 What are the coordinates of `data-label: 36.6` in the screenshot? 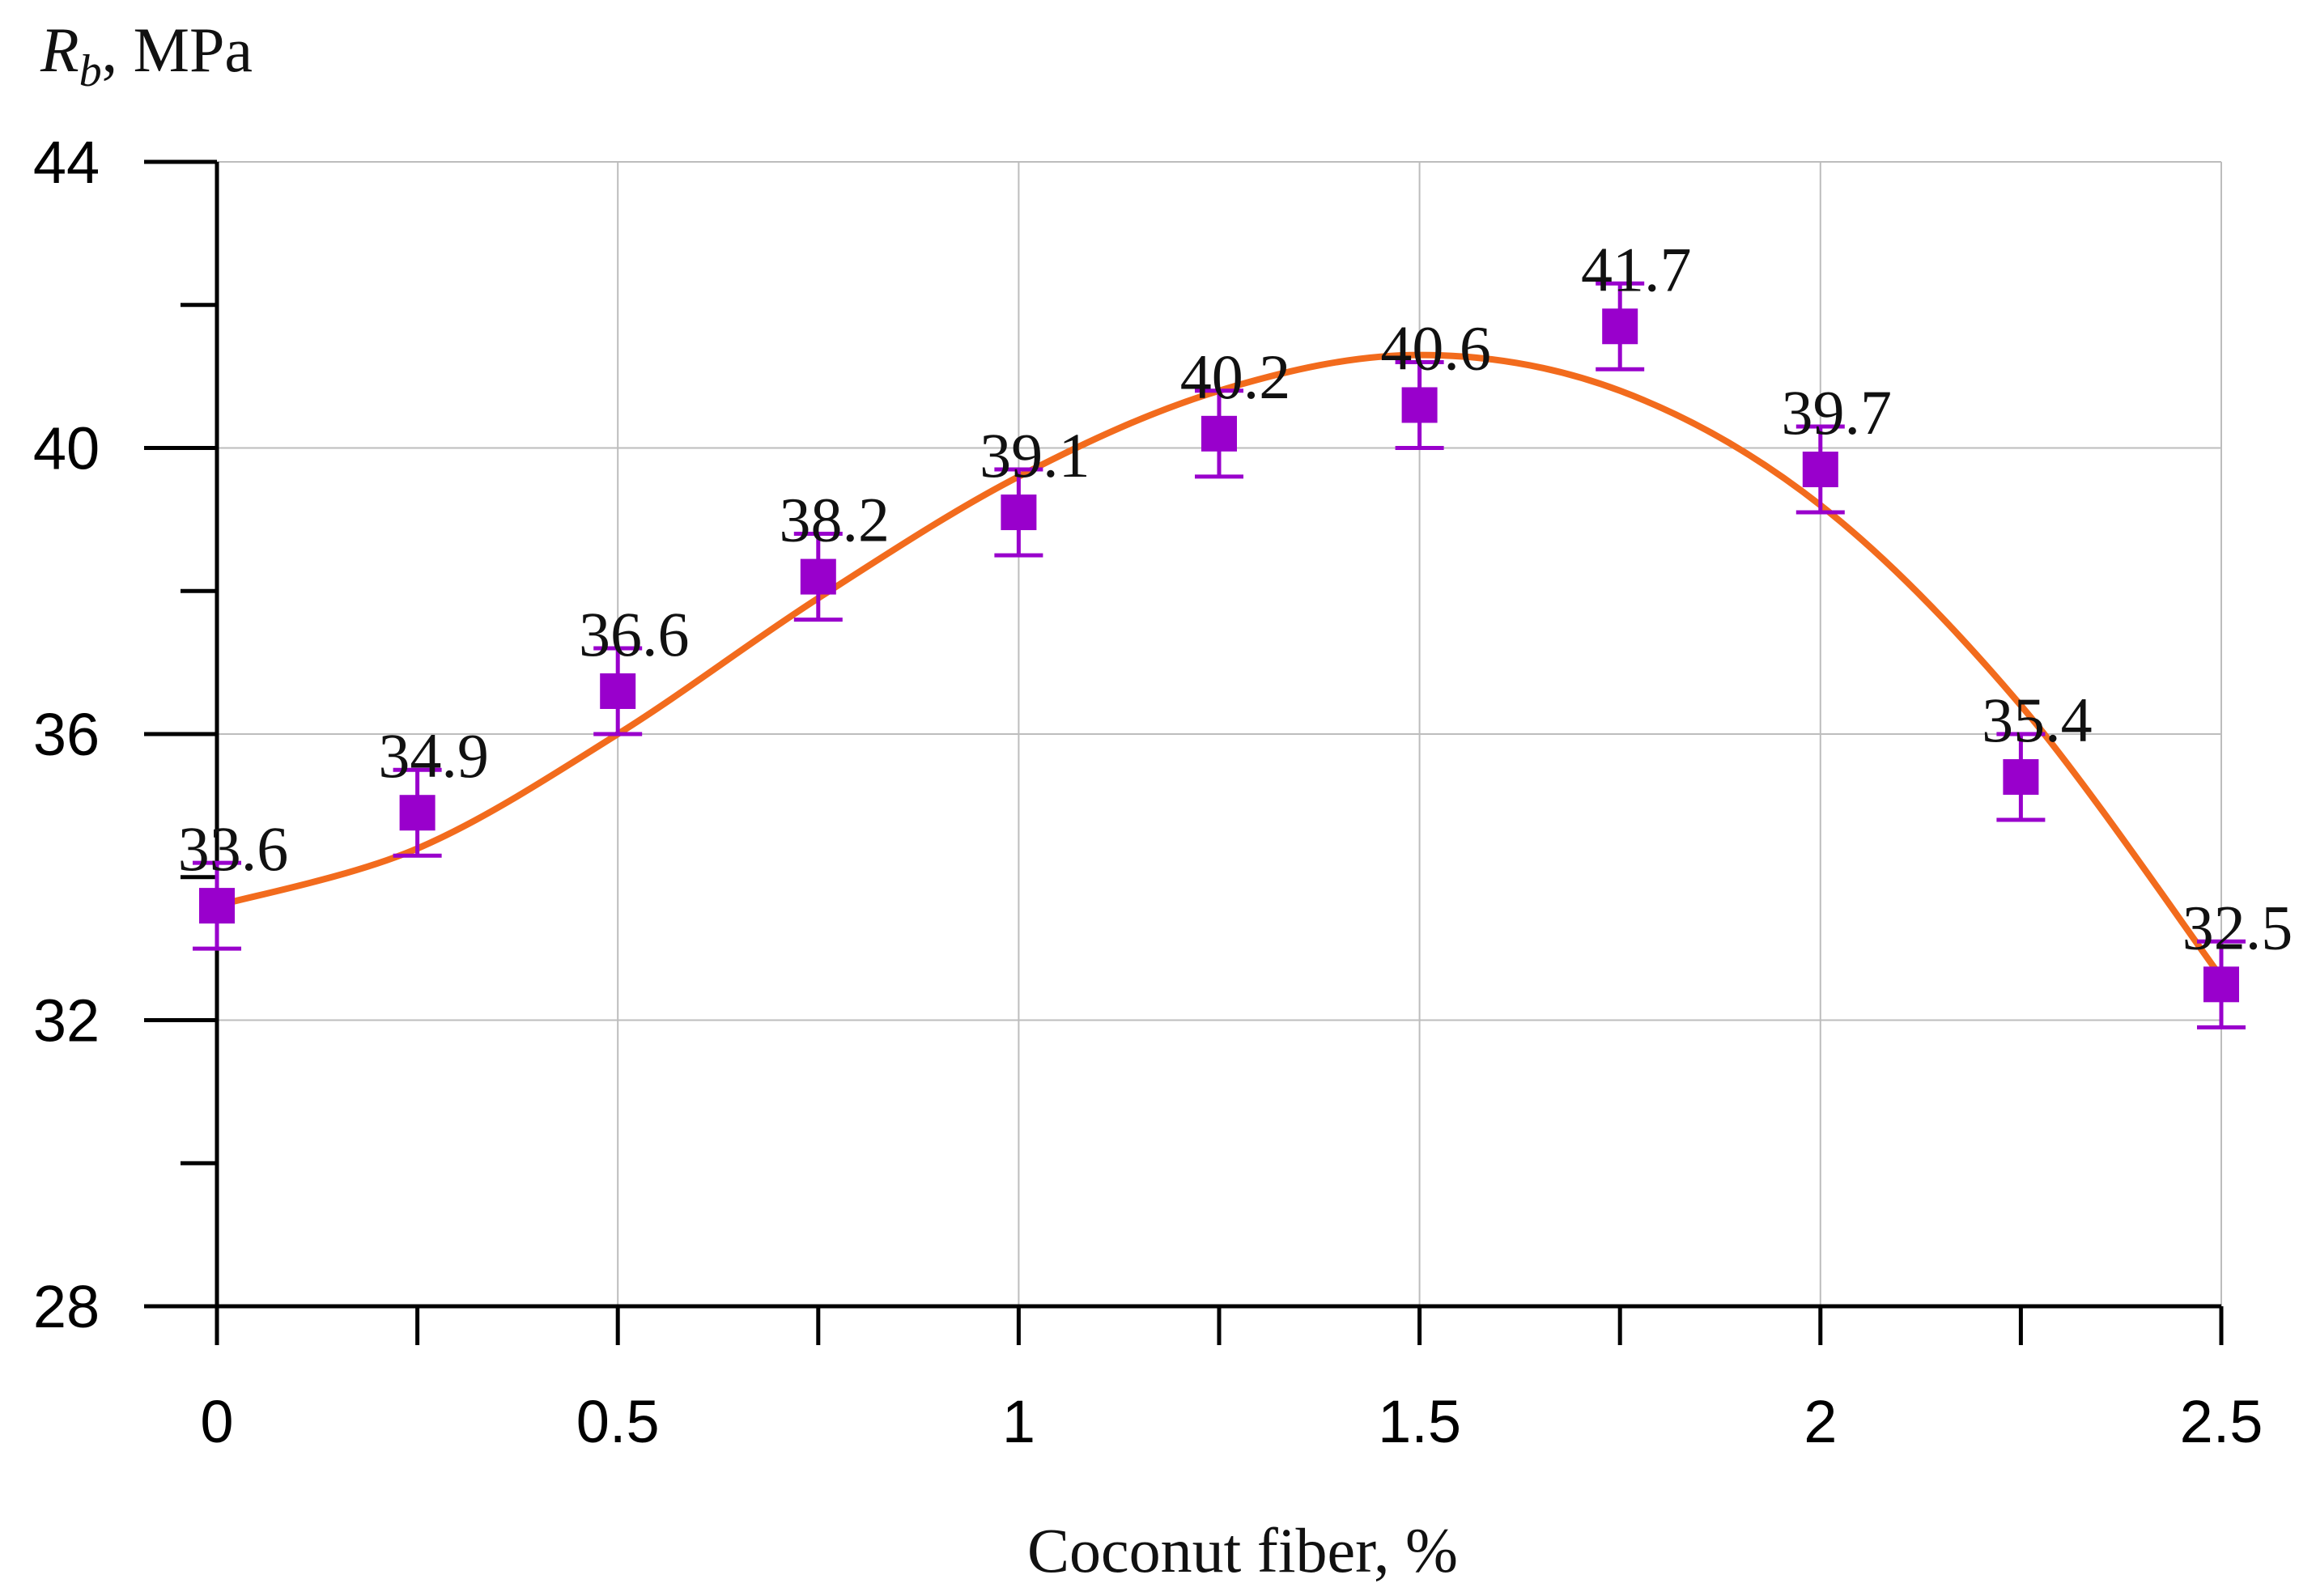 It's located at (634, 634).